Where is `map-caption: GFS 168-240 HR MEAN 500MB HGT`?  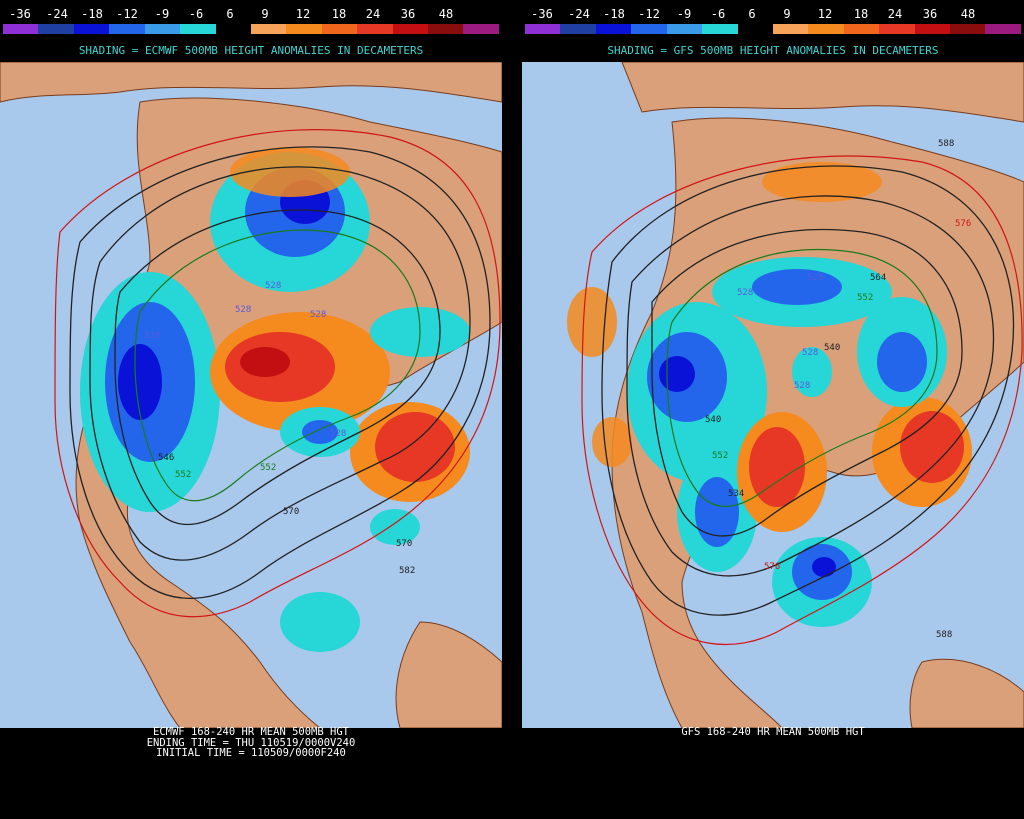
map-caption: GFS 168-240 HR MEAN 500MB HGT is located at coordinates (773, 732).